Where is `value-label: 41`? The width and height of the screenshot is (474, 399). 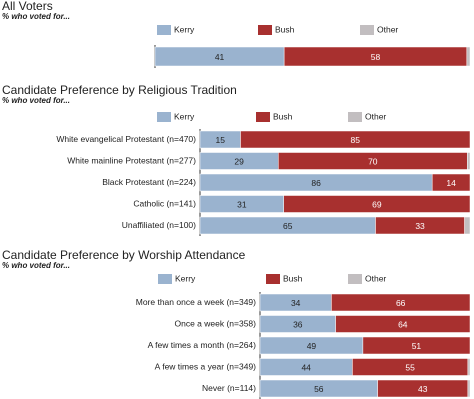
value-label: 41 is located at coordinates (220, 57).